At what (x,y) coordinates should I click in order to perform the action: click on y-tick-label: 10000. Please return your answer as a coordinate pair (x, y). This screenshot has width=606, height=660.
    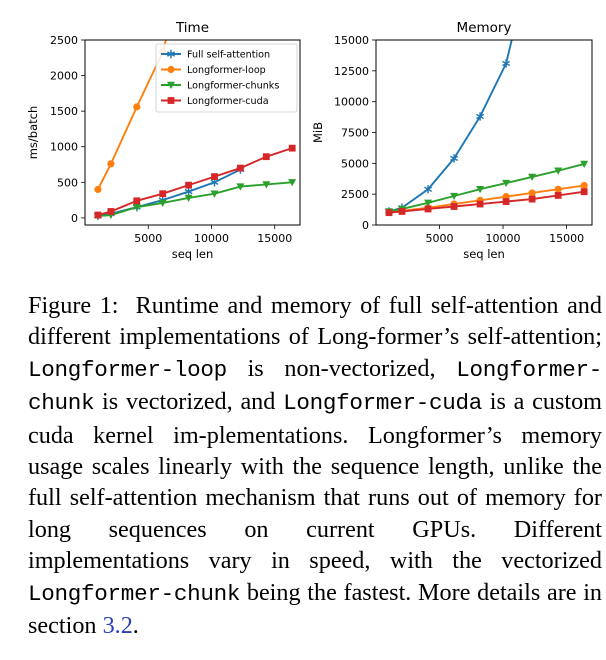
    Looking at the image, I should click on (351, 102).